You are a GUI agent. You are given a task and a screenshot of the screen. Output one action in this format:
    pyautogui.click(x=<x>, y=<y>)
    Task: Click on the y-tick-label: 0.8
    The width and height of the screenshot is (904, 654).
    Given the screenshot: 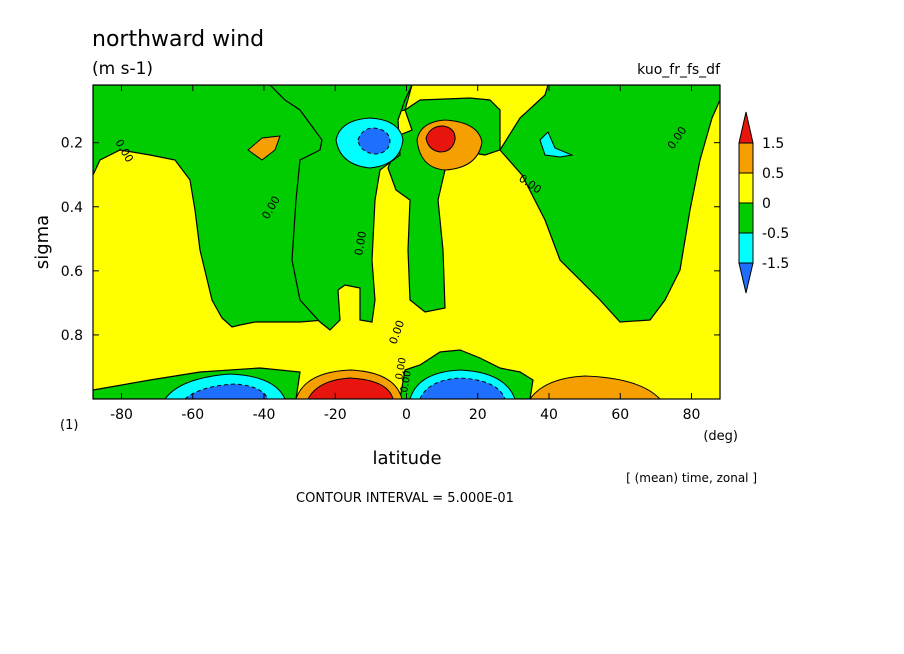 What is the action you would take?
    pyautogui.click(x=72, y=336)
    